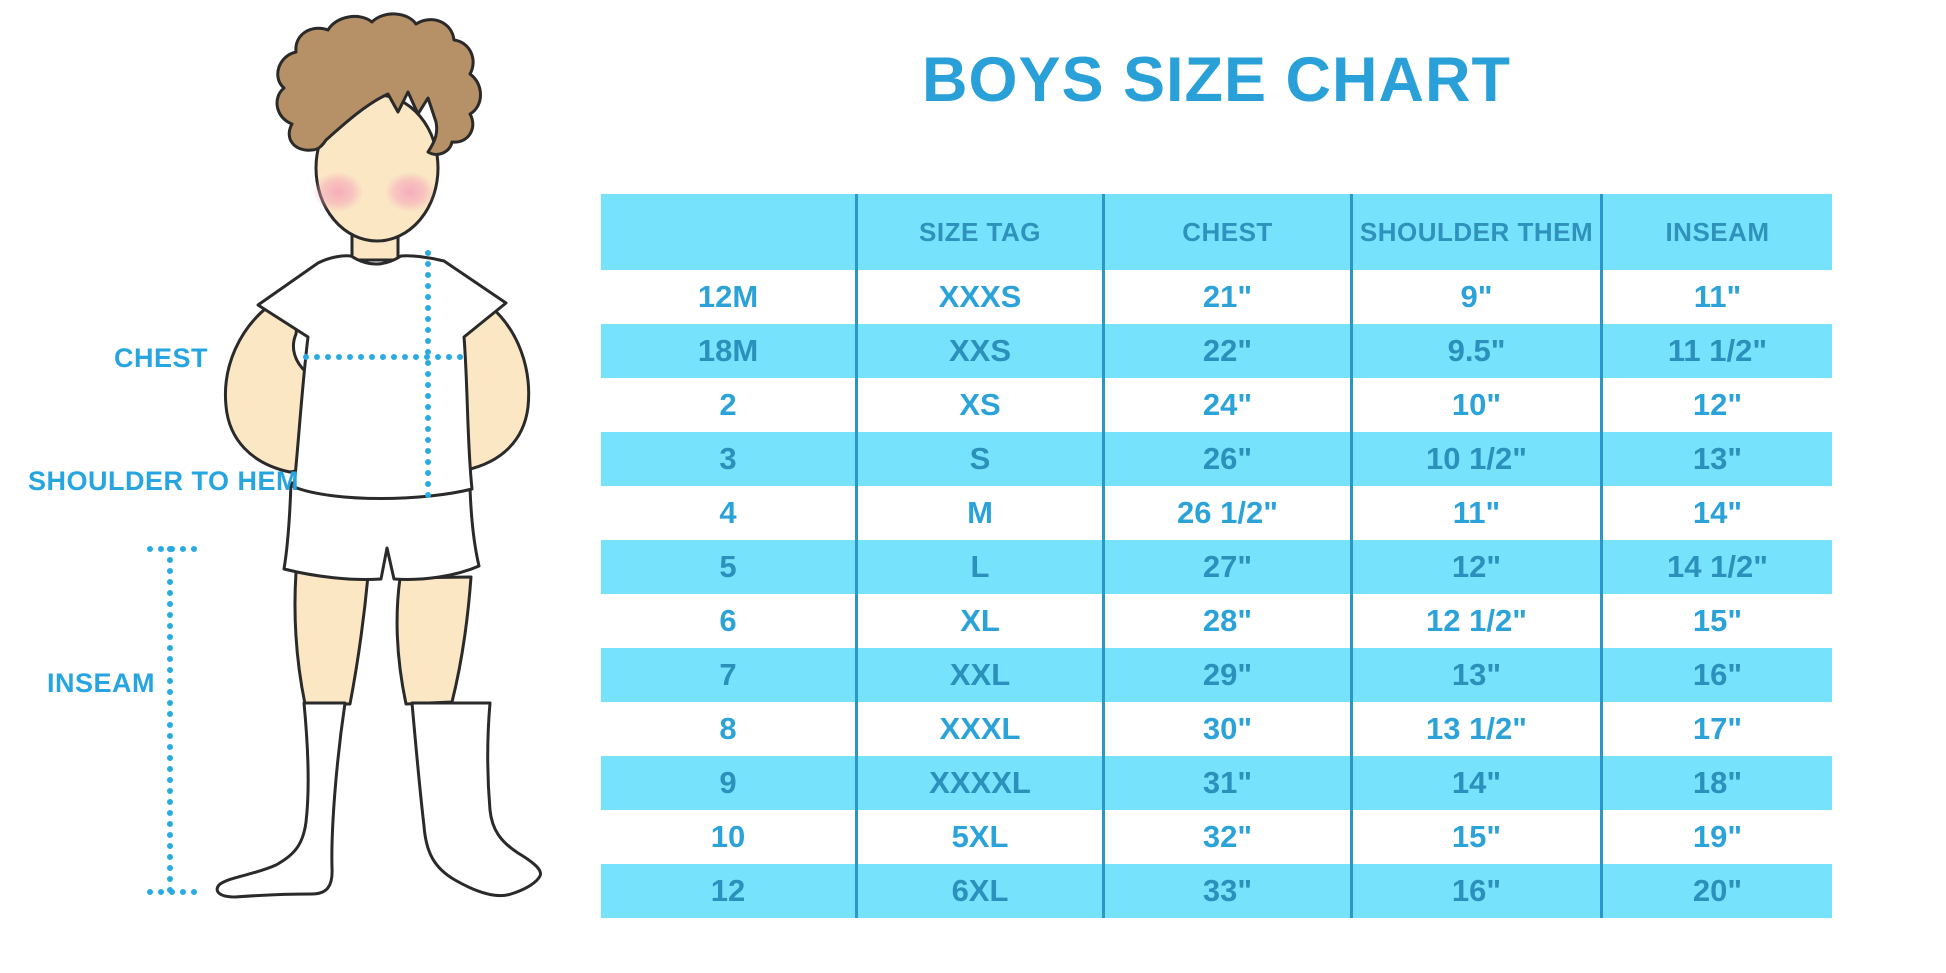  Describe the element at coordinates (1226, 513) in the screenshot. I see `table-cell: 26 1/2"` at that location.